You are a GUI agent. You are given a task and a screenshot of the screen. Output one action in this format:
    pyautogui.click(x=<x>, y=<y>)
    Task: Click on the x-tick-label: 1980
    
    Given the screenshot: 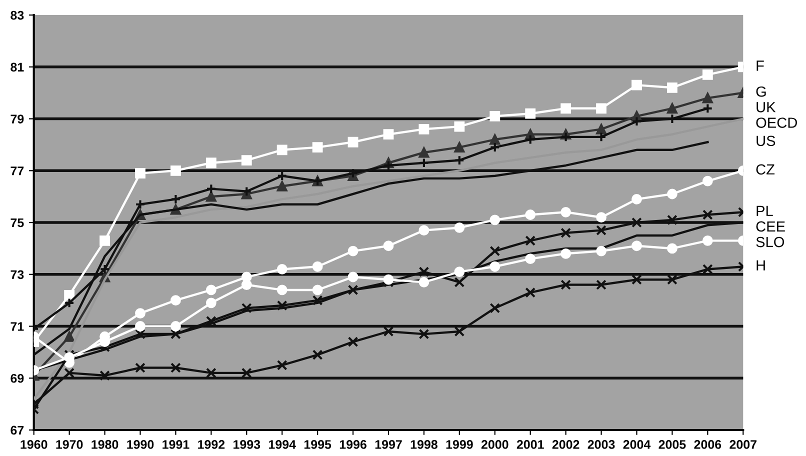 What is the action you would take?
    pyautogui.click(x=105, y=444)
    